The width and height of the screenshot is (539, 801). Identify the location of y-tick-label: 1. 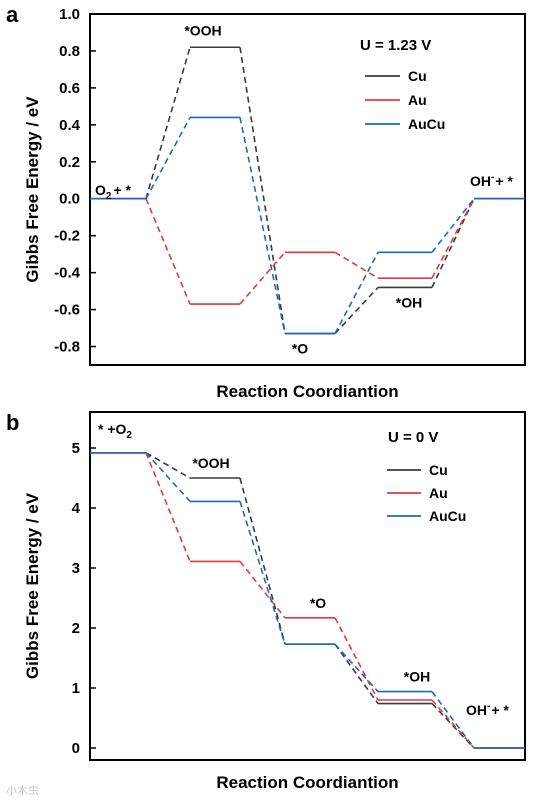
(76, 688).